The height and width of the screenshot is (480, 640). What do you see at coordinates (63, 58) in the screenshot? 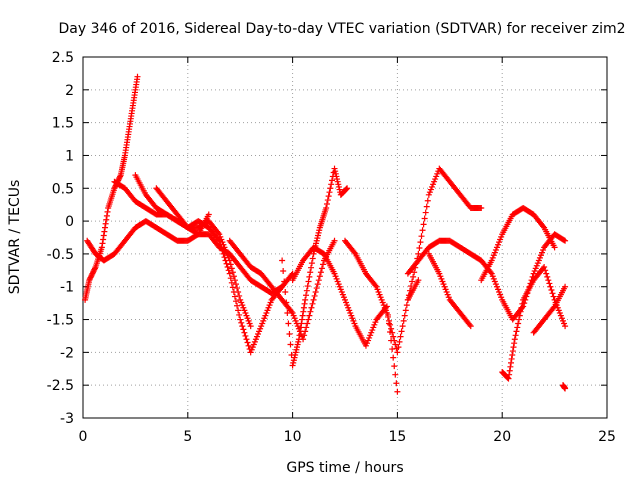
I see `y-tick-label: 2.5` at bounding box center [63, 58].